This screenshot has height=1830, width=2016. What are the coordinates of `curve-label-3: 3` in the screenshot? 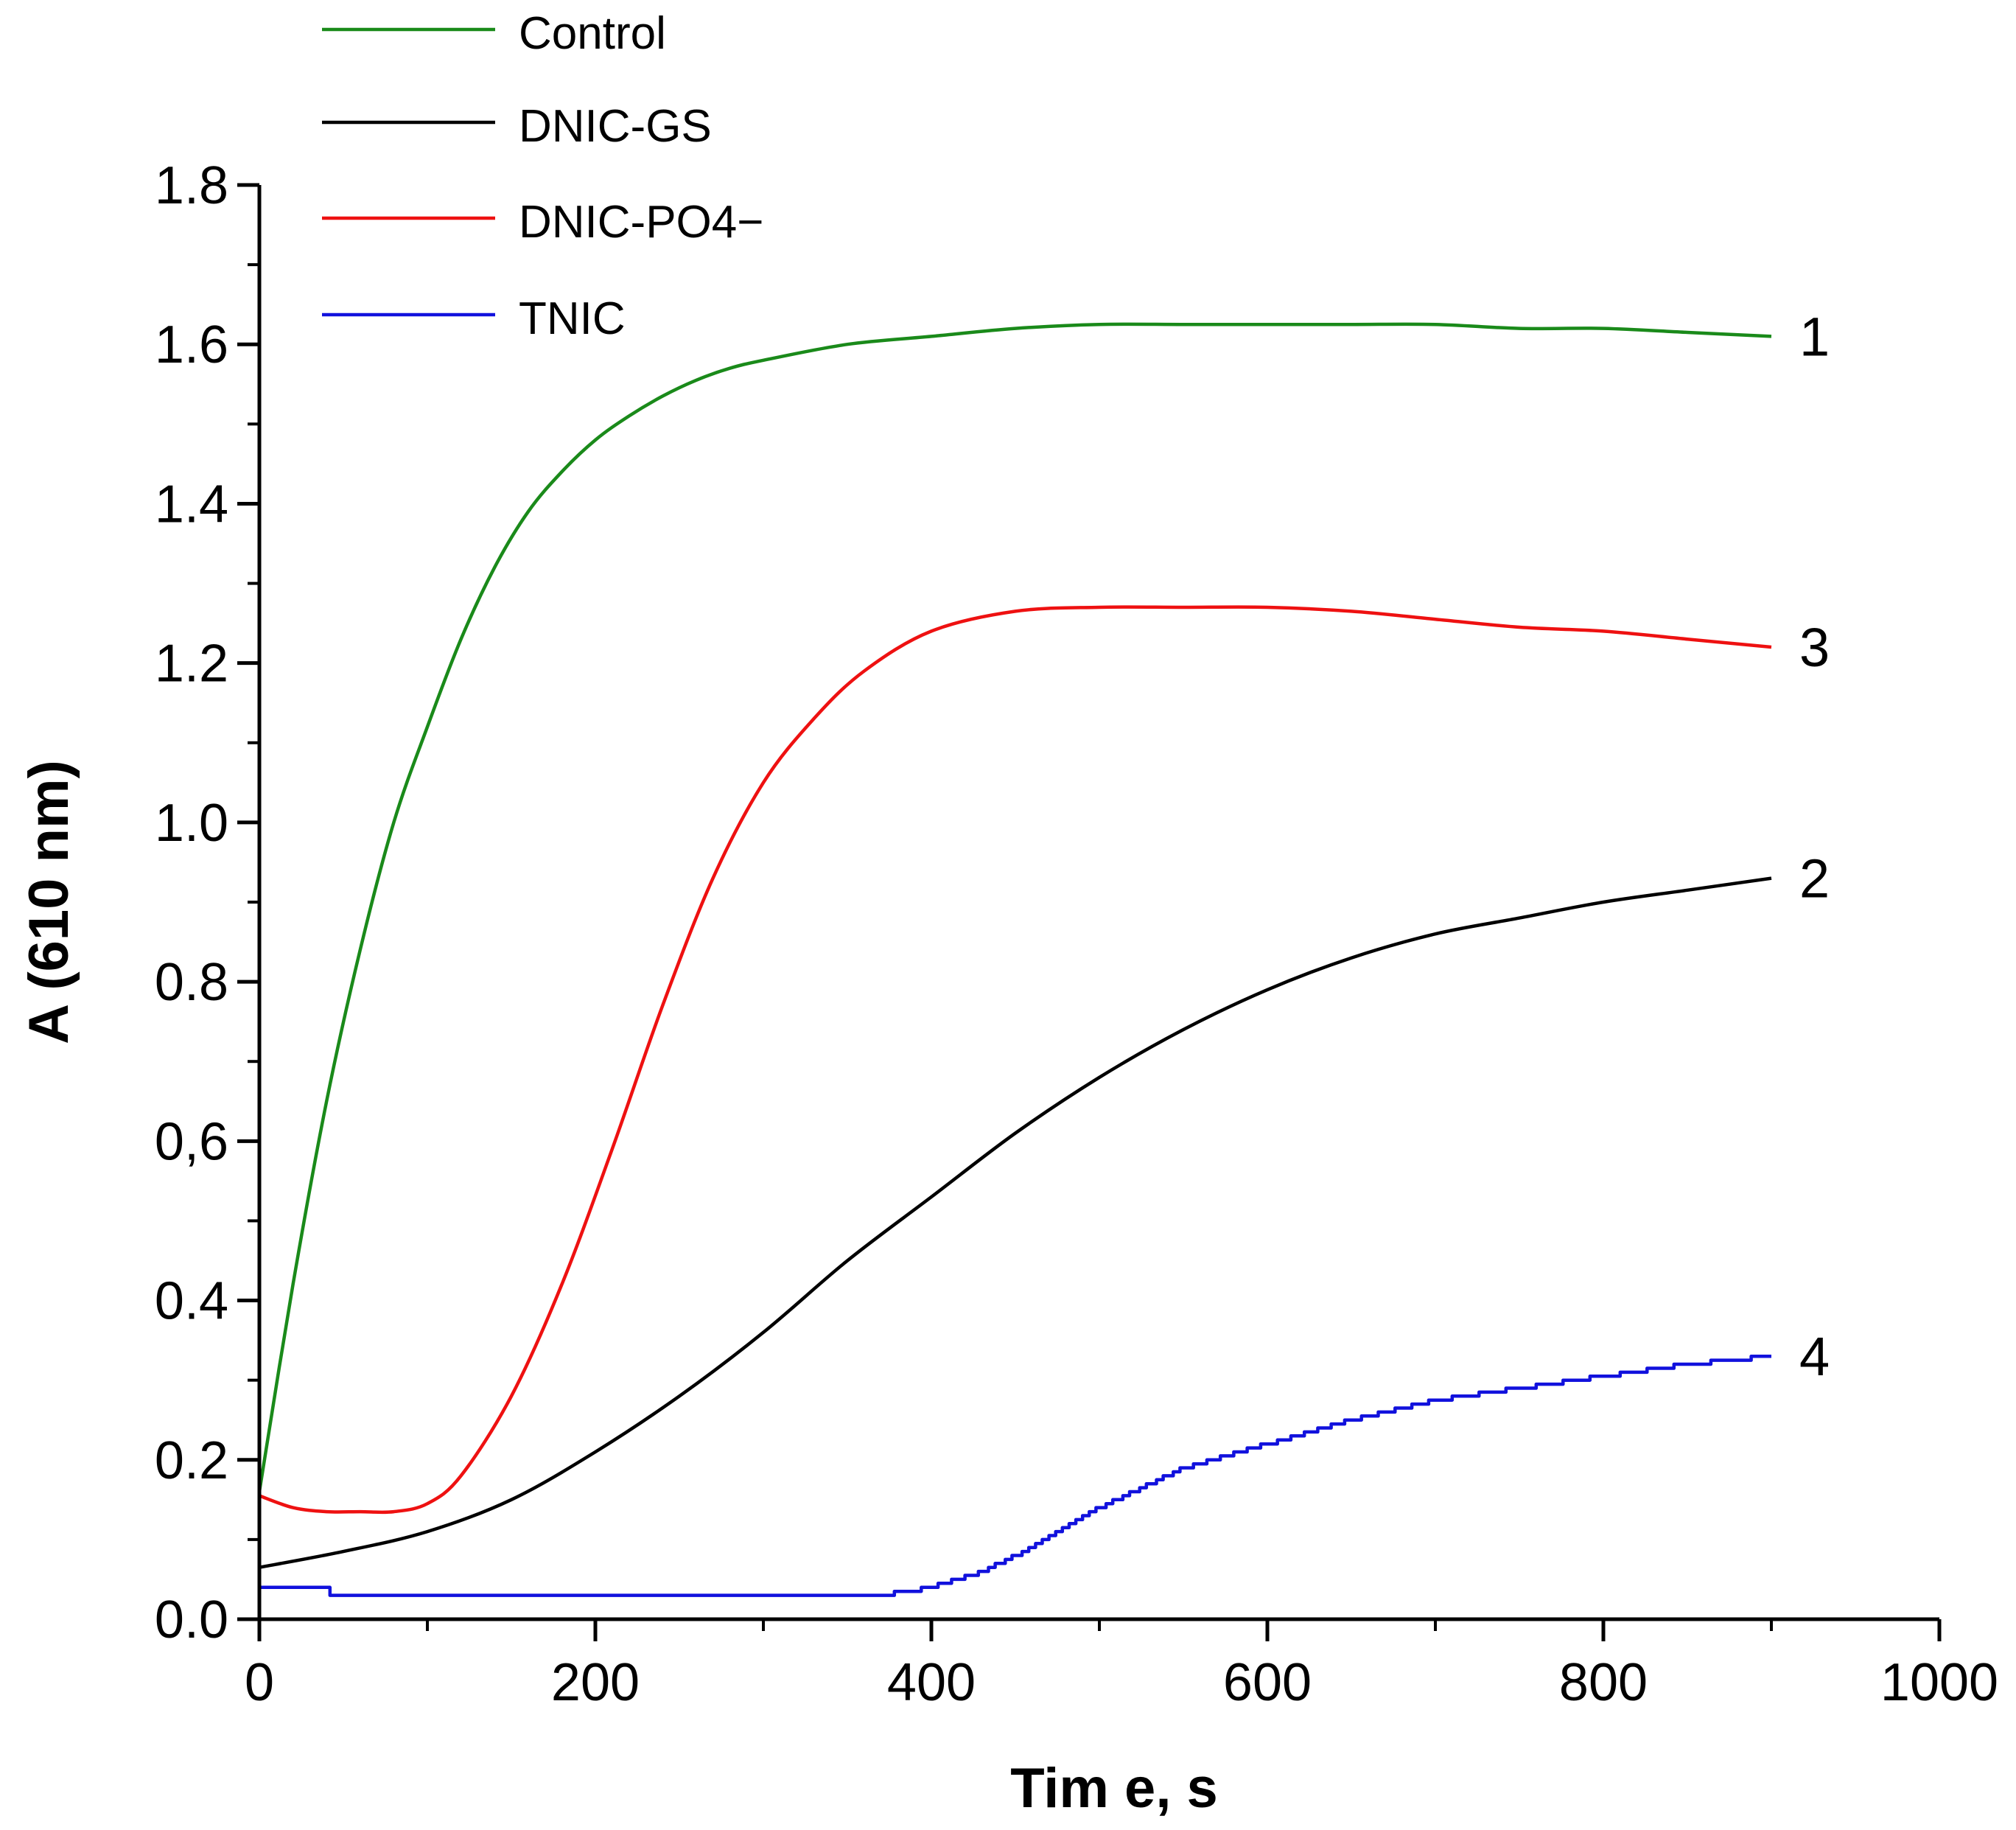 It's located at (1814, 647).